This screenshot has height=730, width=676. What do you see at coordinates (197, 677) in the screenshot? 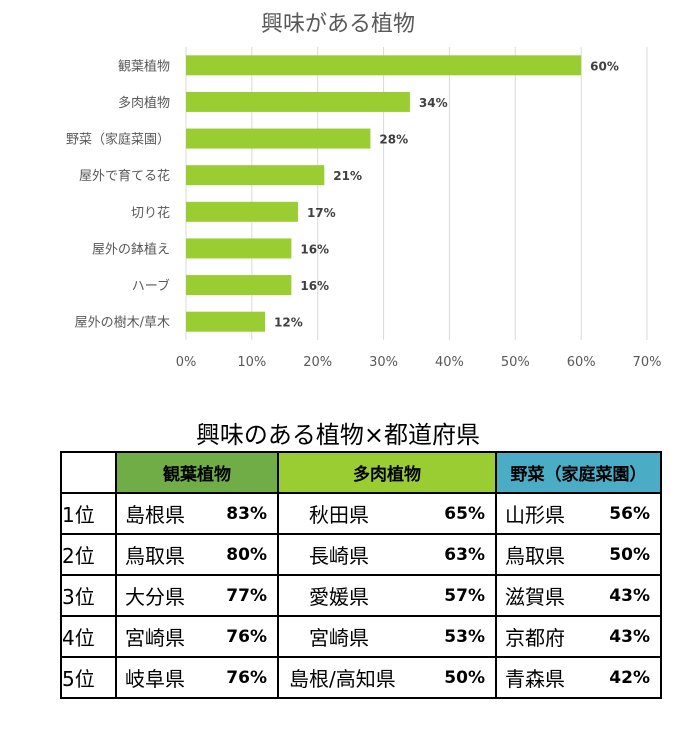
I see `foliage-cell: 岐阜県 76%` at bounding box center [197, 677].